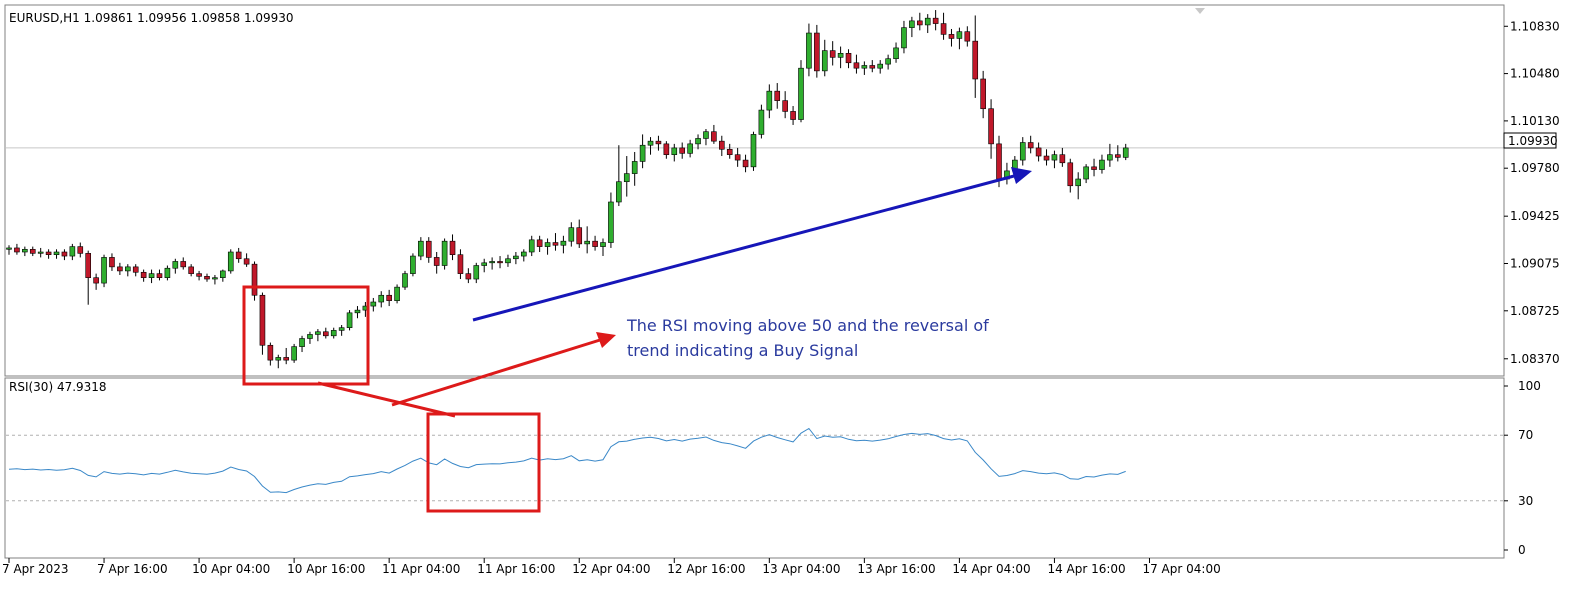  I want to click on rsi-line, so click(567, 460).